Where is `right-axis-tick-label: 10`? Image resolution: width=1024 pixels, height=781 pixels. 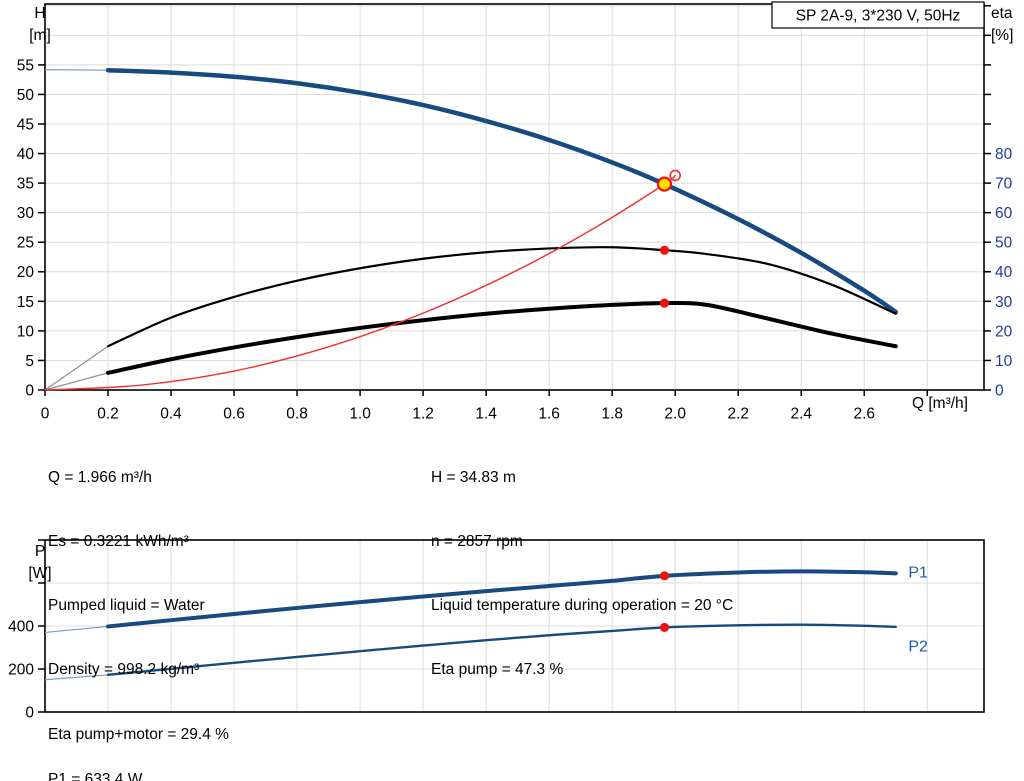
right-axis-tick-label: 10 is located at coordinates (1004, 361).